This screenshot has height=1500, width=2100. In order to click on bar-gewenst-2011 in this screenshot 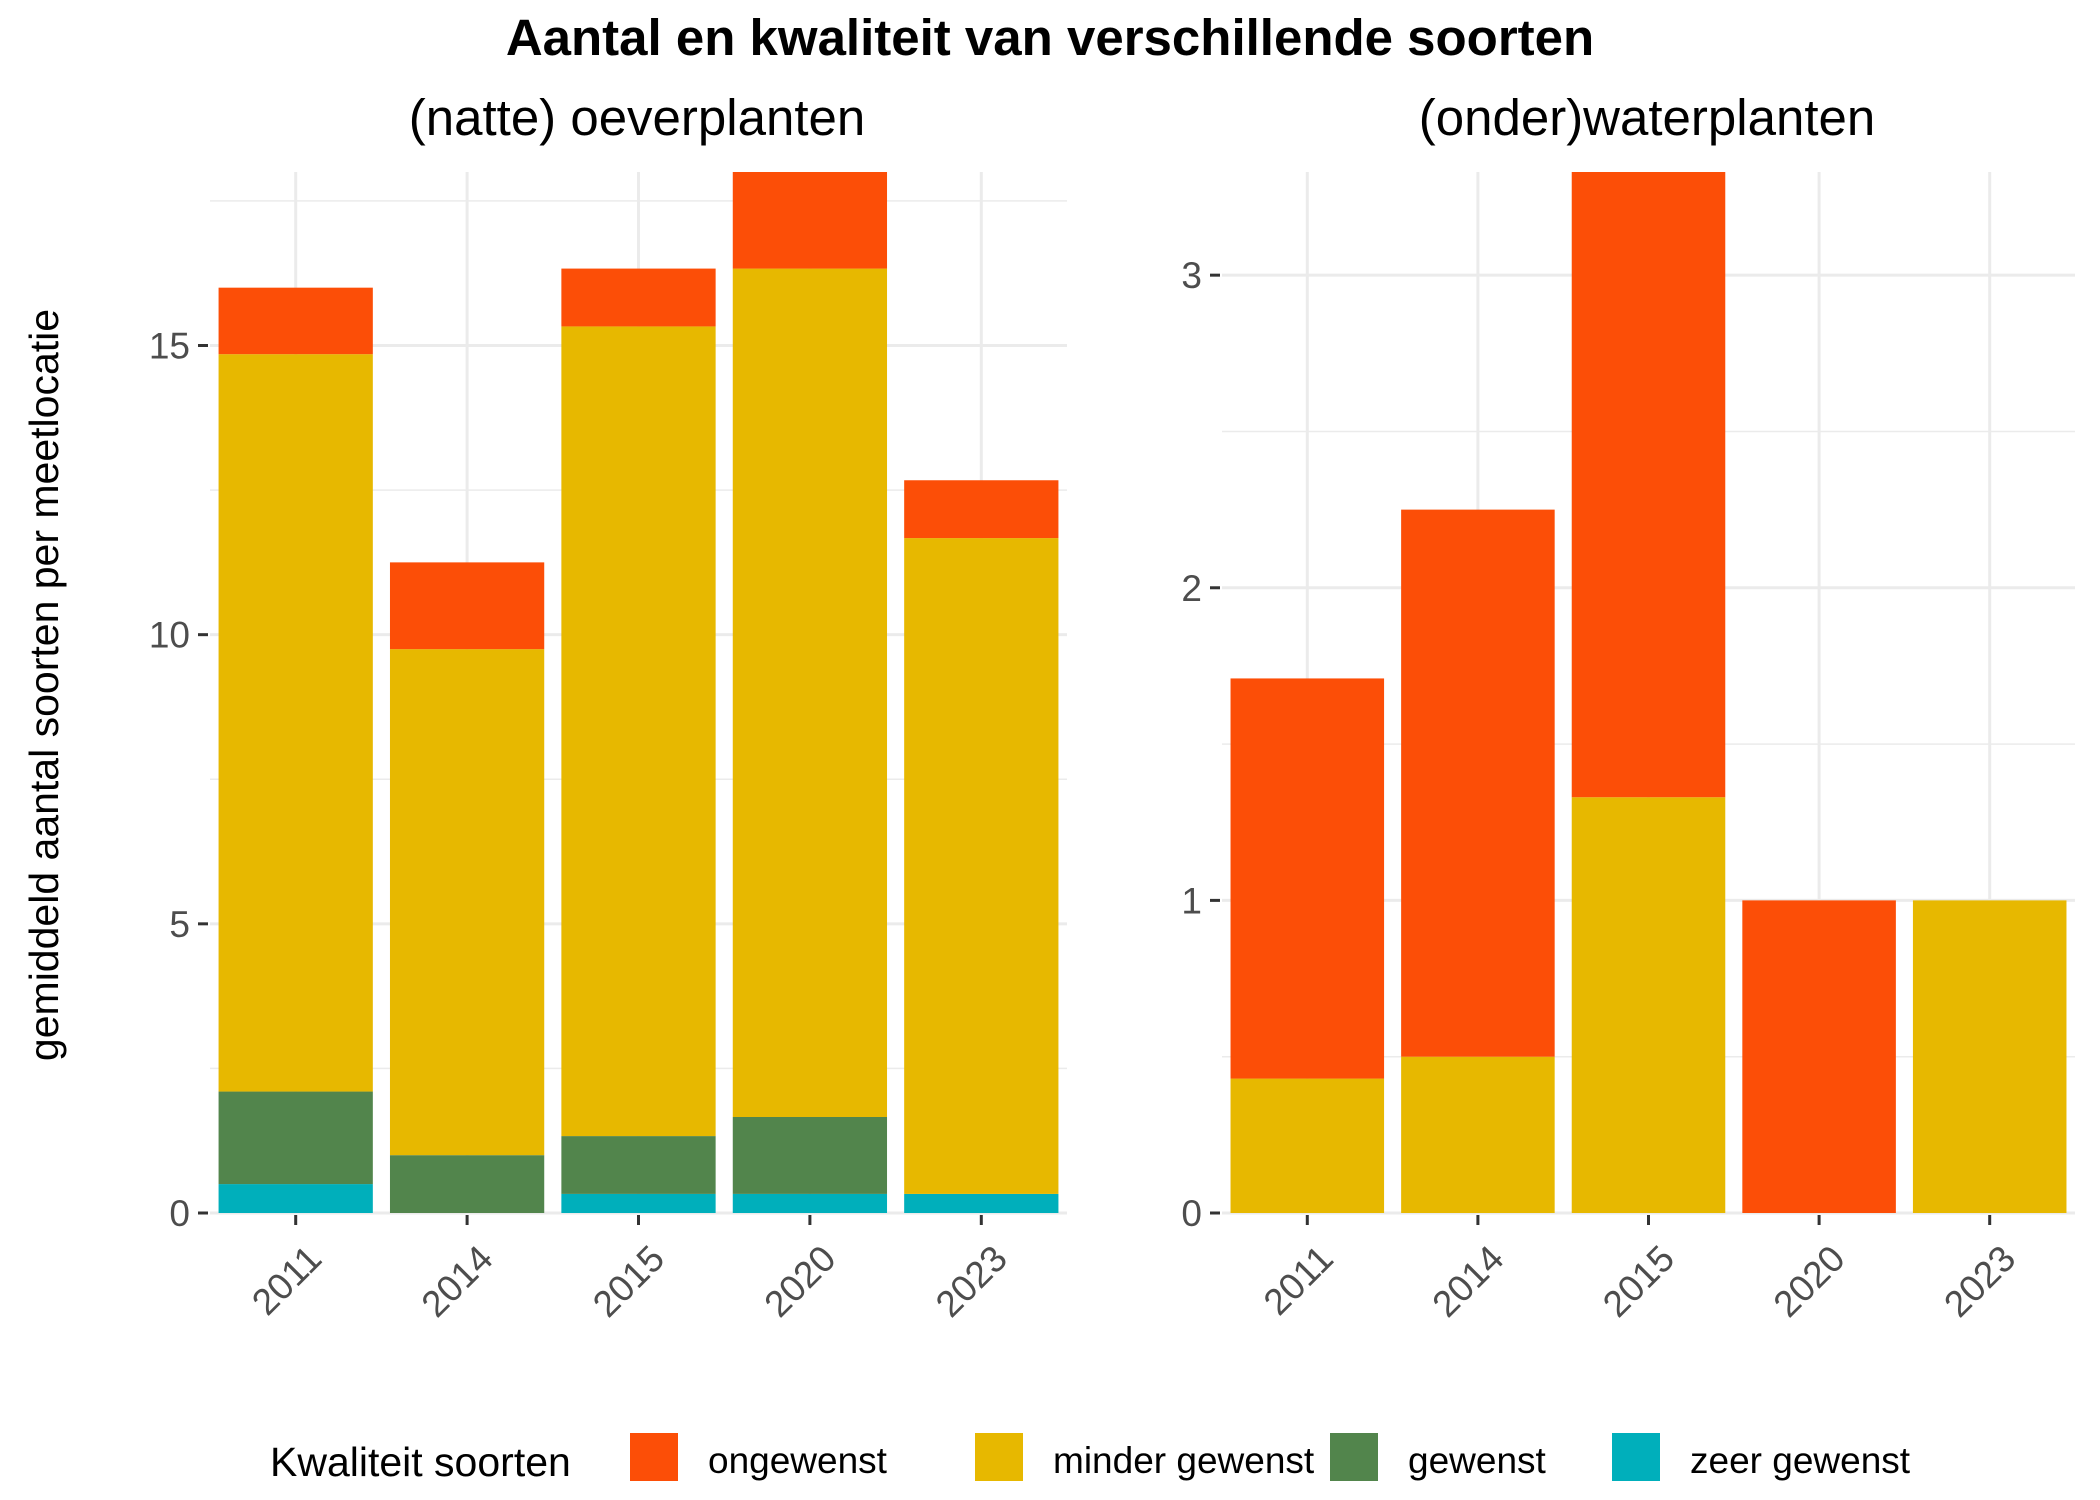, I will do `click(295, 1138)`.